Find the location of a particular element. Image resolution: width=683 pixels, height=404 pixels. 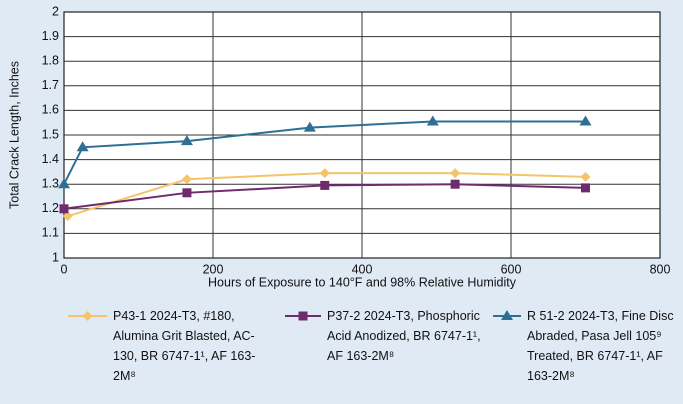

y-tick-label: 2 is located at coordinates (55, 11).